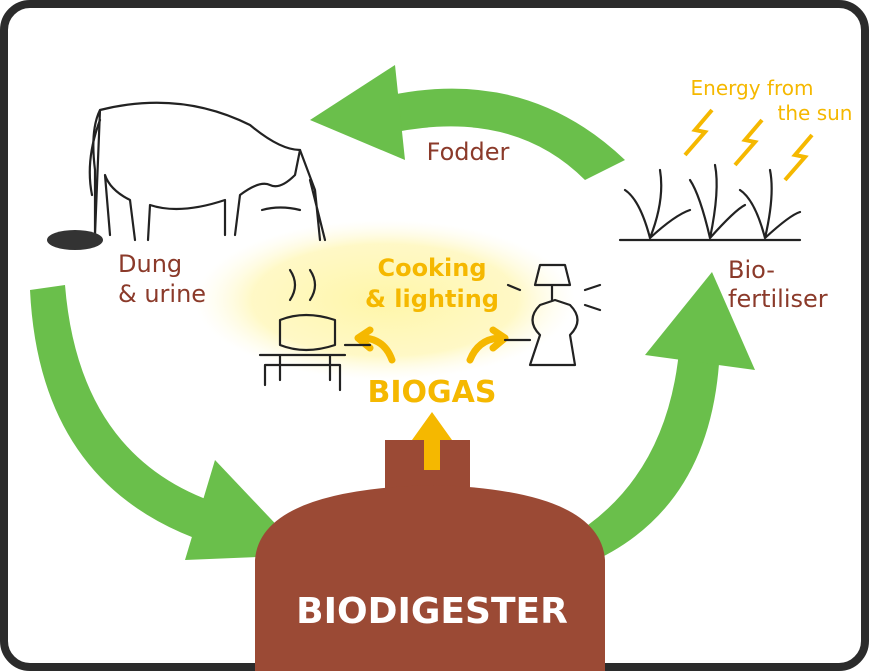 The width and height of the screenshot is (869, 671). Describe the element at coordinates (432, 441) in the screenshot. I see `arrow-up` at that location.